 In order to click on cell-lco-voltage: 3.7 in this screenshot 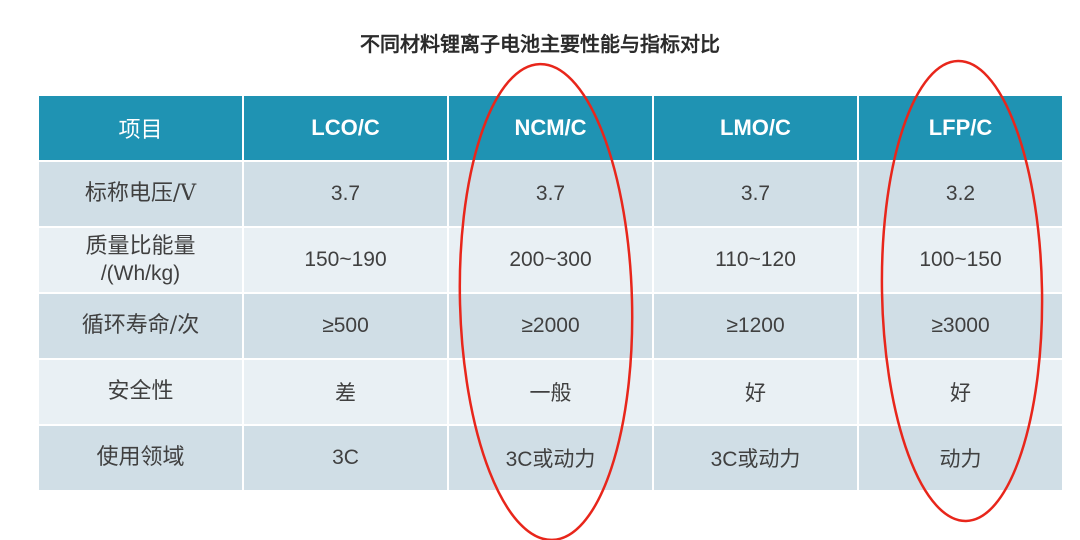, I will do `click(345, 195)`.